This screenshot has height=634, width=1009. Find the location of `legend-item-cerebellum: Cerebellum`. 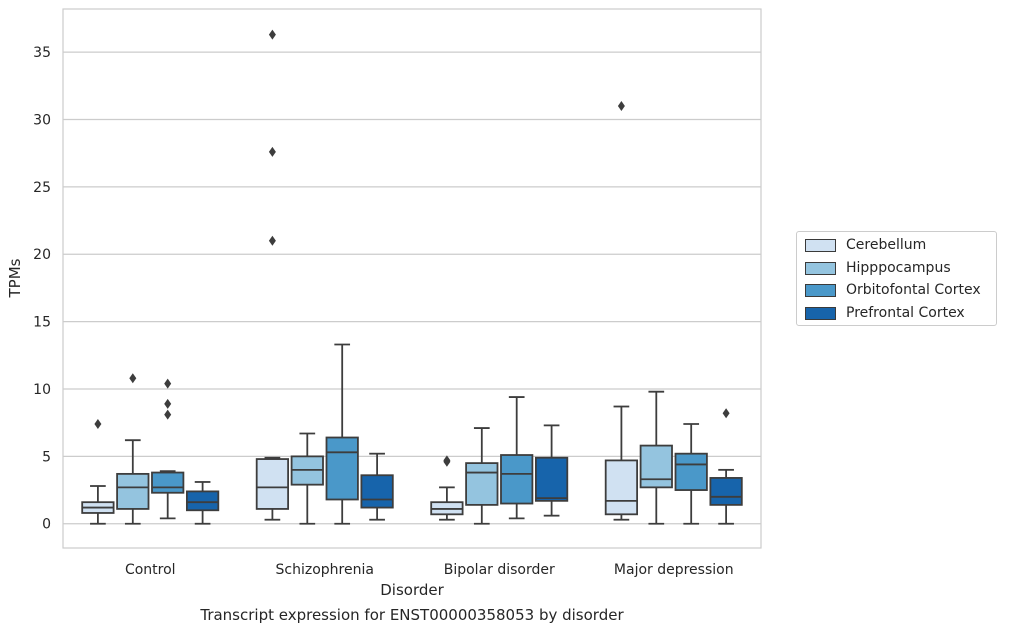

legend-item-cerebellum: Cerebellum is located at coordinates (865, 245).